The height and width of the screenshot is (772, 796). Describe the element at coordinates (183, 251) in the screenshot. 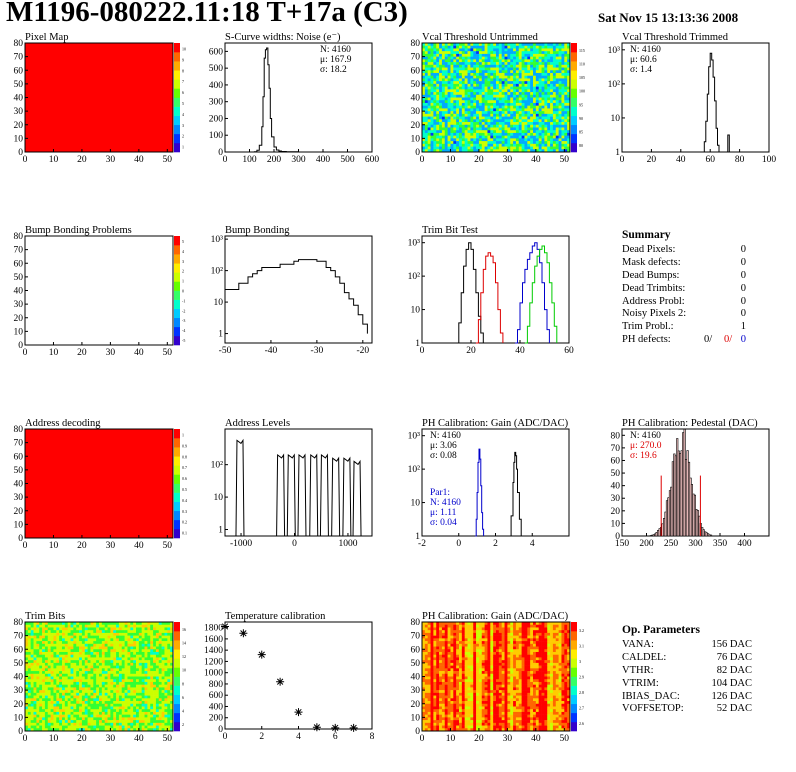

I see `palette-label: 4` at that location.